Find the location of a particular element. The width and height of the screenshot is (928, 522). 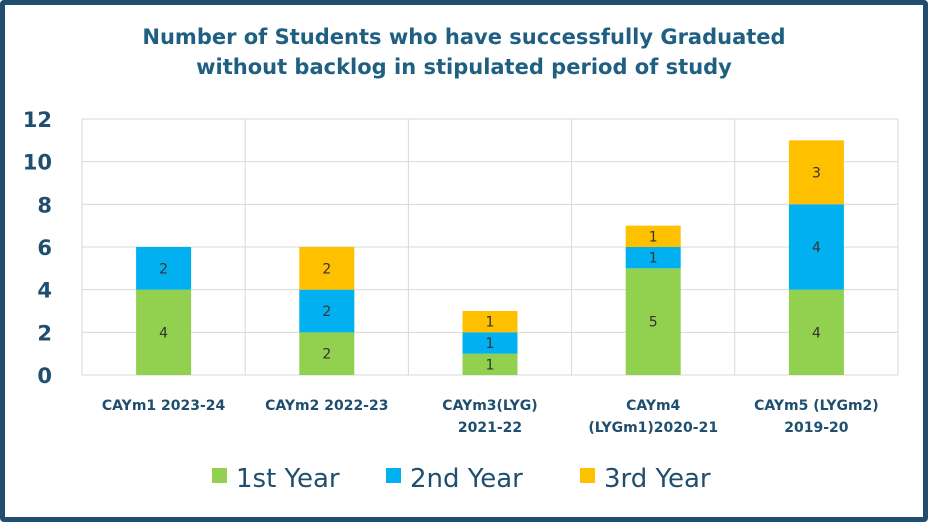

x-tick-label: CAYm5 (LYGm2) is located at coordinates (816, 406).